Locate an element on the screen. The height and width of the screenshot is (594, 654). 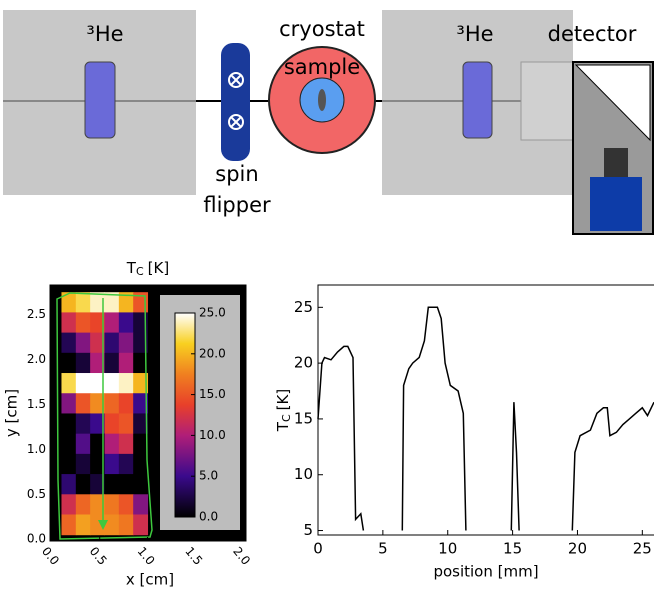
camera-body is located at coordinates (616, 204).